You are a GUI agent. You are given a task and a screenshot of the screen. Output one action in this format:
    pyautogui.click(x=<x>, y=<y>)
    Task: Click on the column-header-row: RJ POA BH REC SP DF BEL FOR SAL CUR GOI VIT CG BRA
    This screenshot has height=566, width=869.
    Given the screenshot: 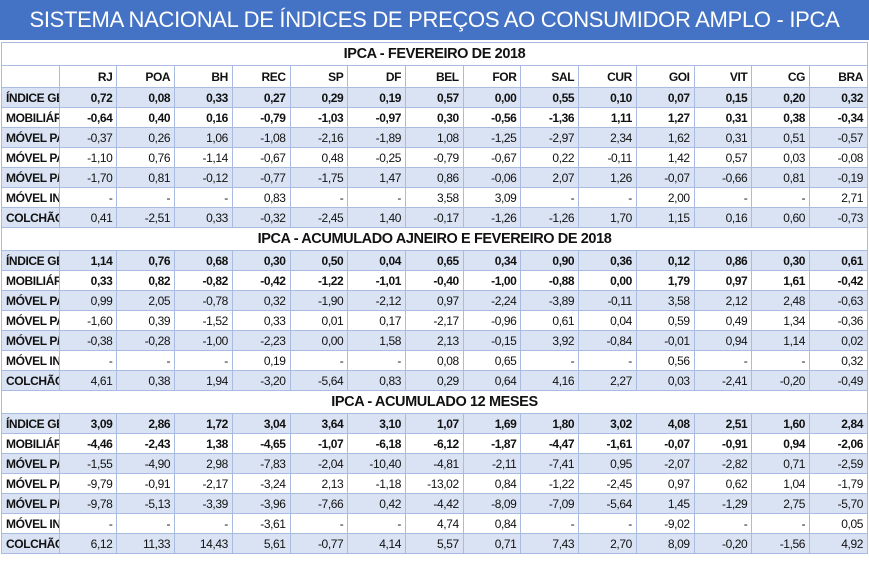 What is the action you would take?
    pyautogui.click(x=434, y=76)
    